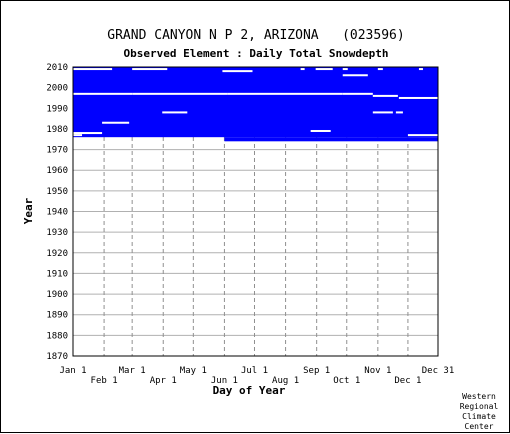 This screenshot has width=510, height=434. Describe the element at coordinates (407, 381) in the screenshot. I see `x-tick-label: Dec 1` at that location.